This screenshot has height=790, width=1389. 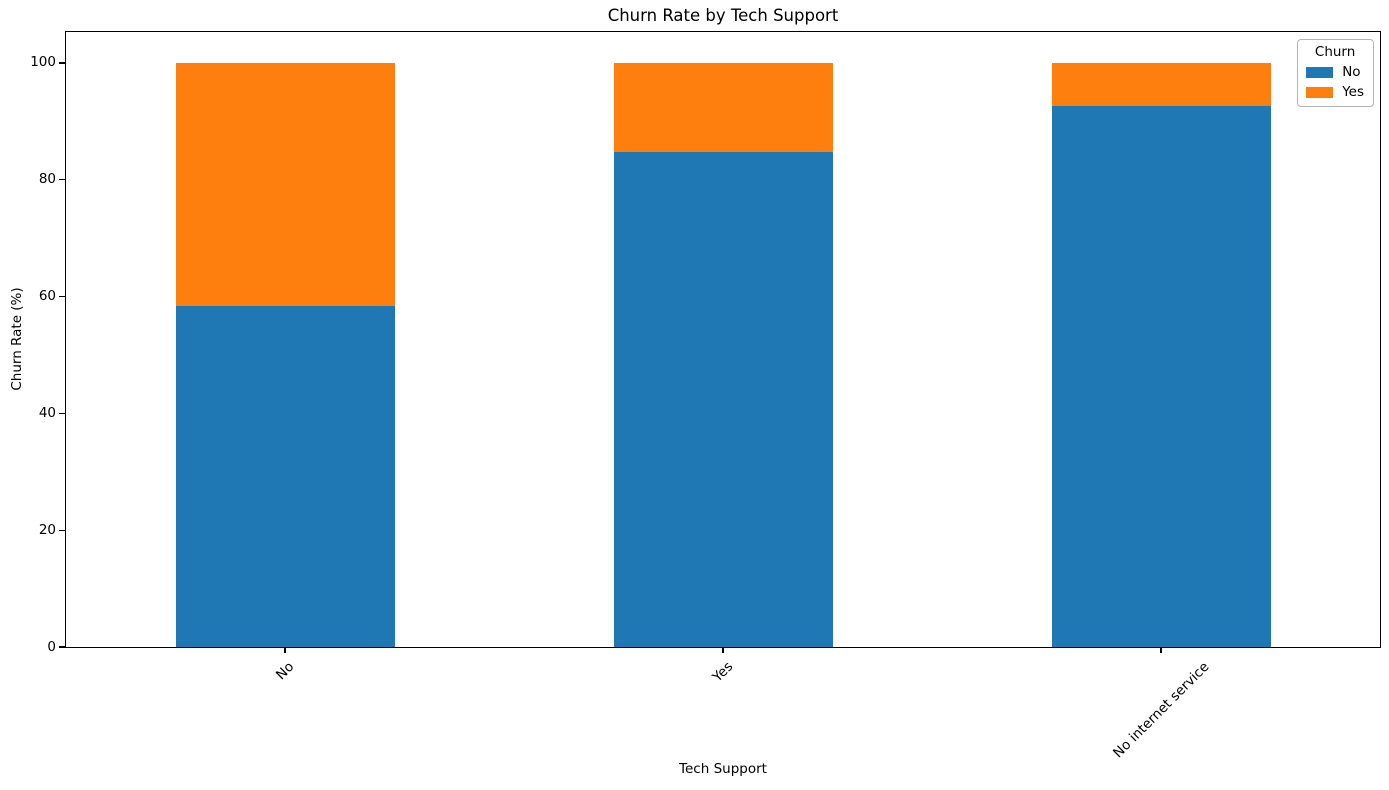 What do you see at coordinates (51, 646) in the screenshot?
I see `y-tick-label: 0` at bounding box center [51, 646].